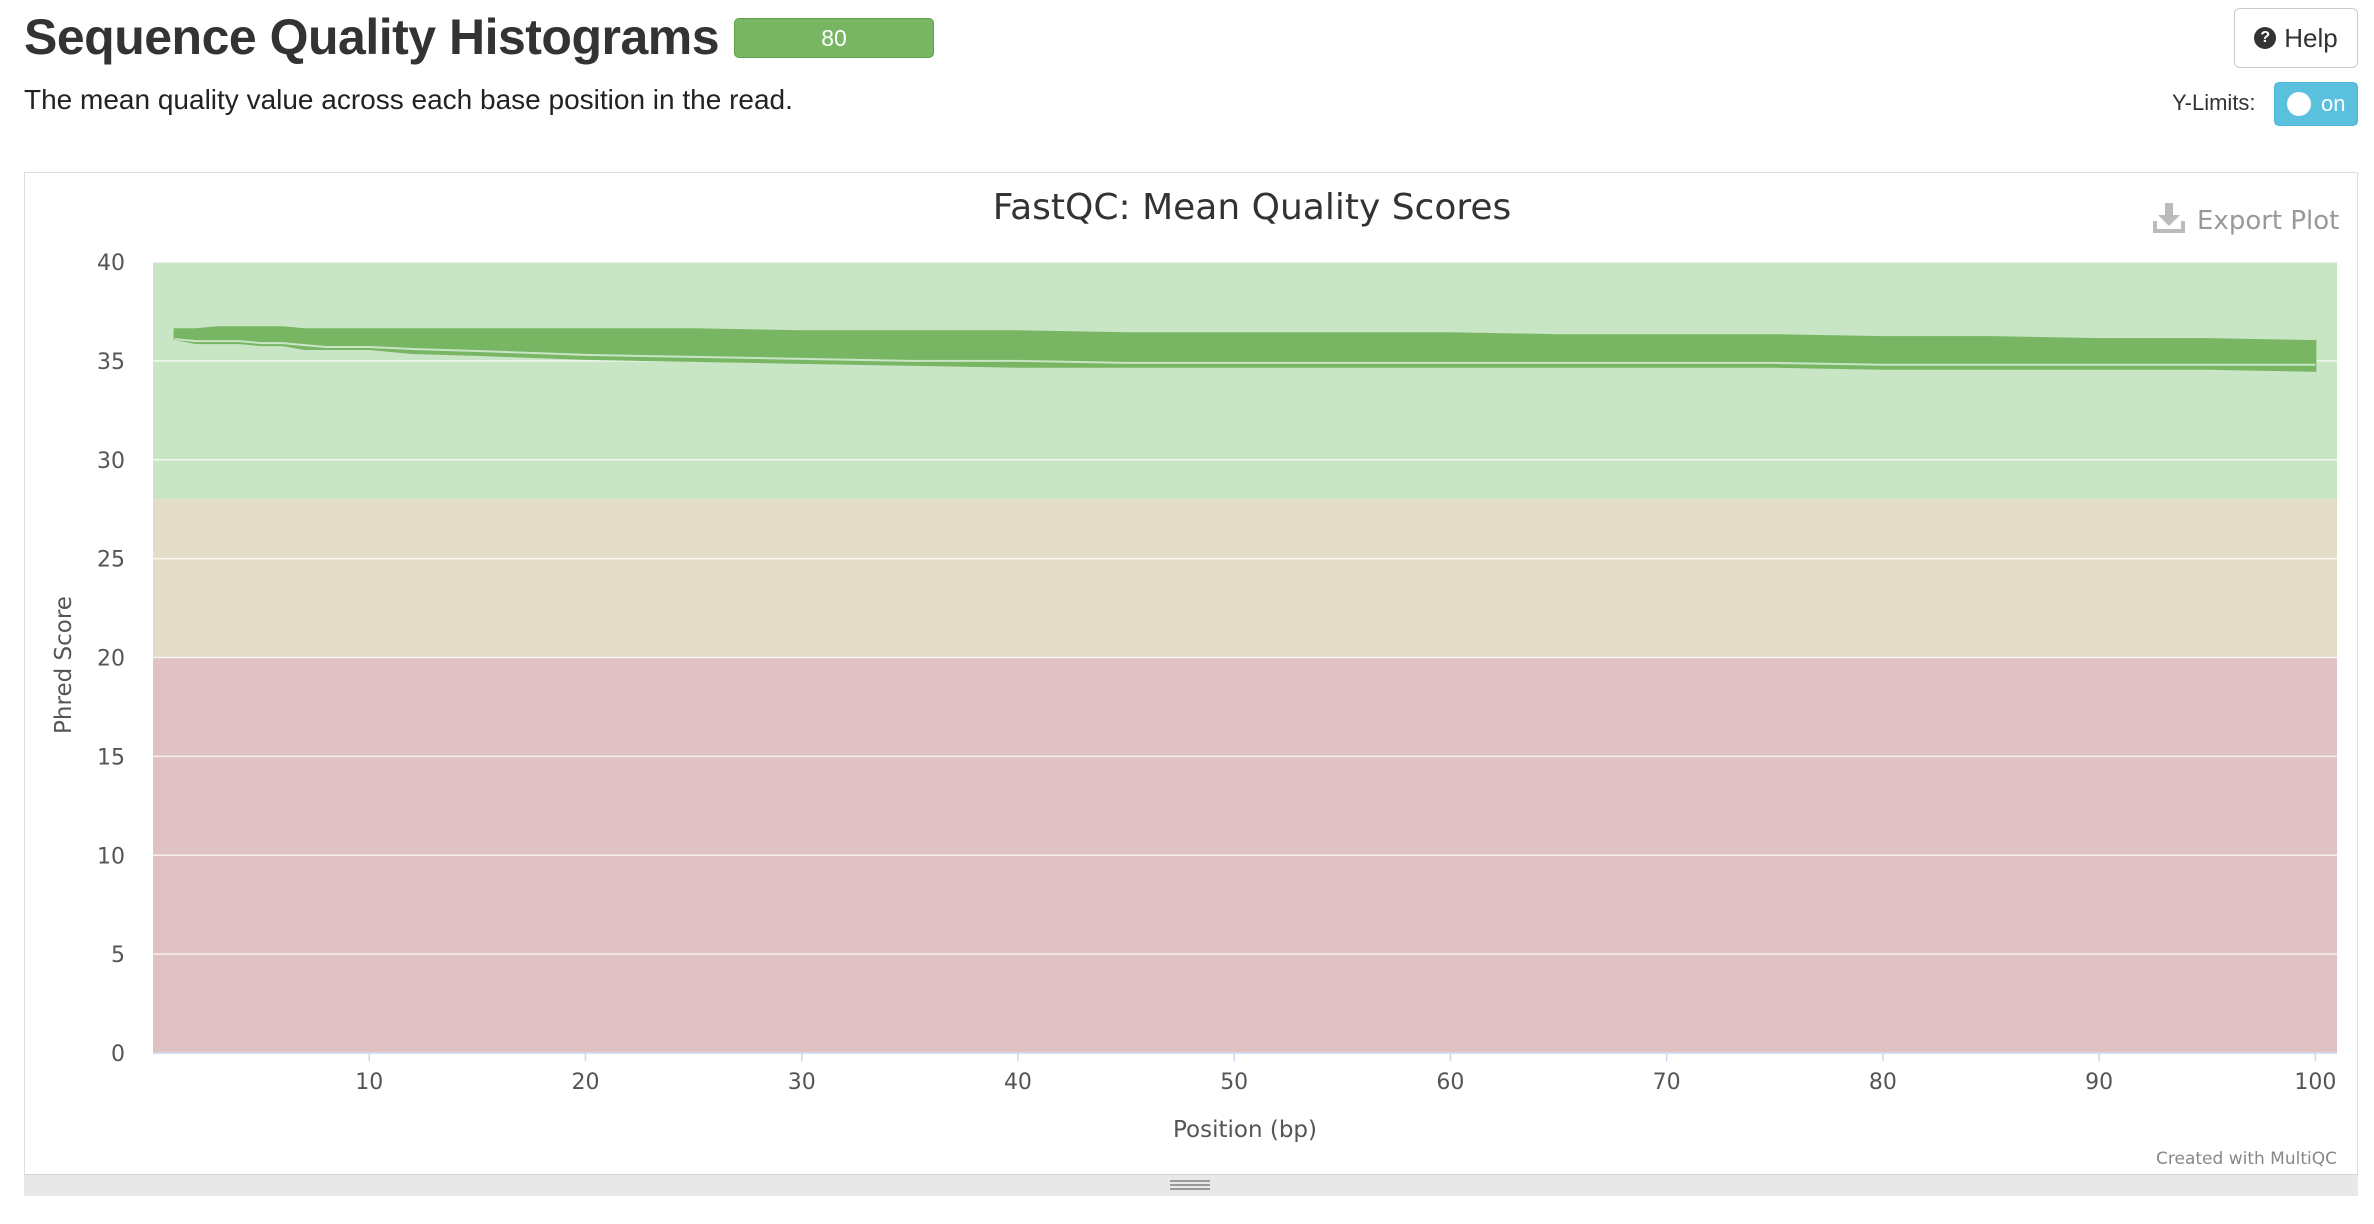 This screenshot has height=1224, width=2374. Describe the element at coordinates (369, 1082) in the screenshot. I see `x-tick-label: 10` at that location.